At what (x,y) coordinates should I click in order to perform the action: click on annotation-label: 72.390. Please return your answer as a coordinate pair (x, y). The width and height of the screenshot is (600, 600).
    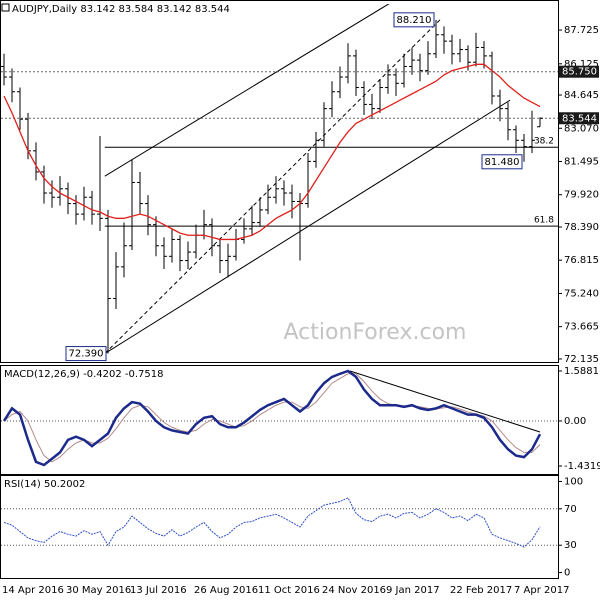
    Looking at the image, I should click on (86, 354).